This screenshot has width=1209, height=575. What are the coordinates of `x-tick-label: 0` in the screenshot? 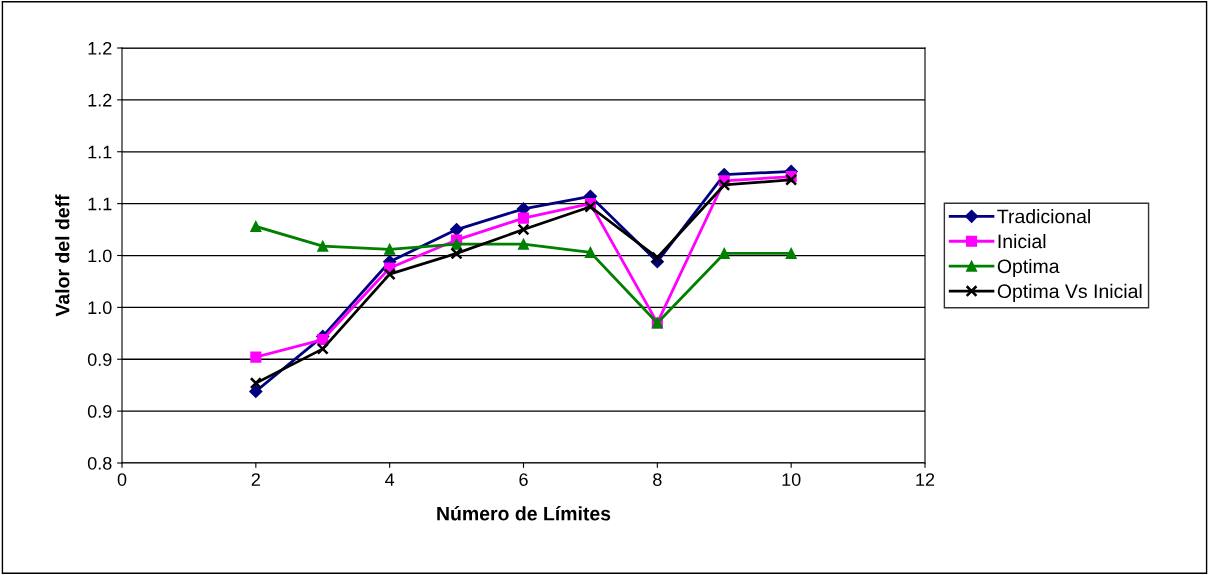 It's located at (122, 479).